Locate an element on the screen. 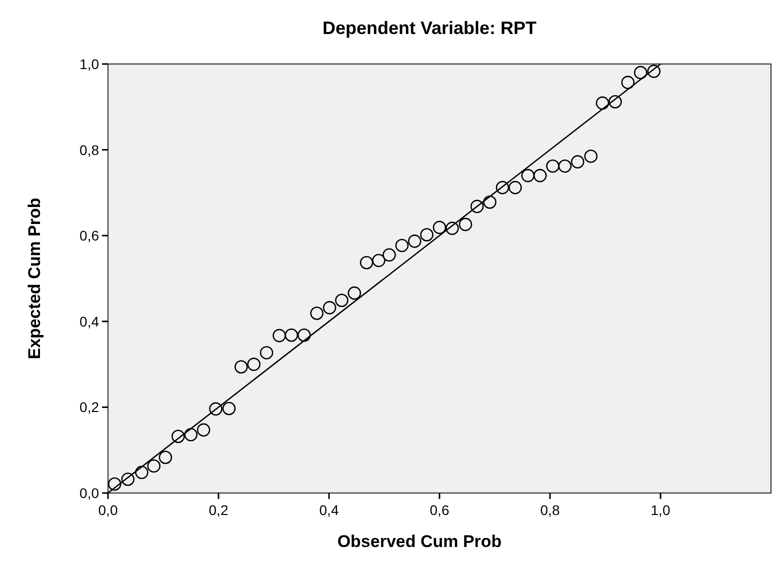  x-tick-label: 1,0 is located at coordinates (660, 510).